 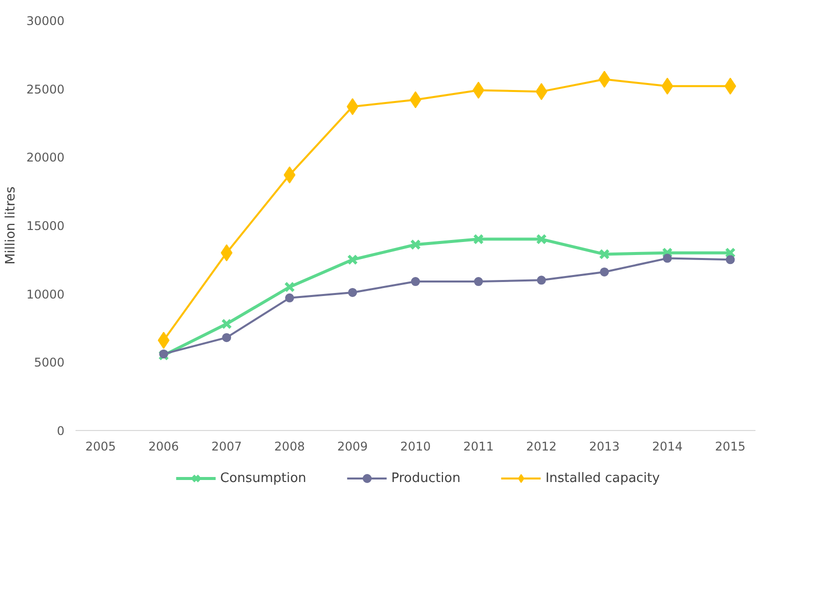 I want to click on x-tick-label: 2009, so click(x=352, y=447).